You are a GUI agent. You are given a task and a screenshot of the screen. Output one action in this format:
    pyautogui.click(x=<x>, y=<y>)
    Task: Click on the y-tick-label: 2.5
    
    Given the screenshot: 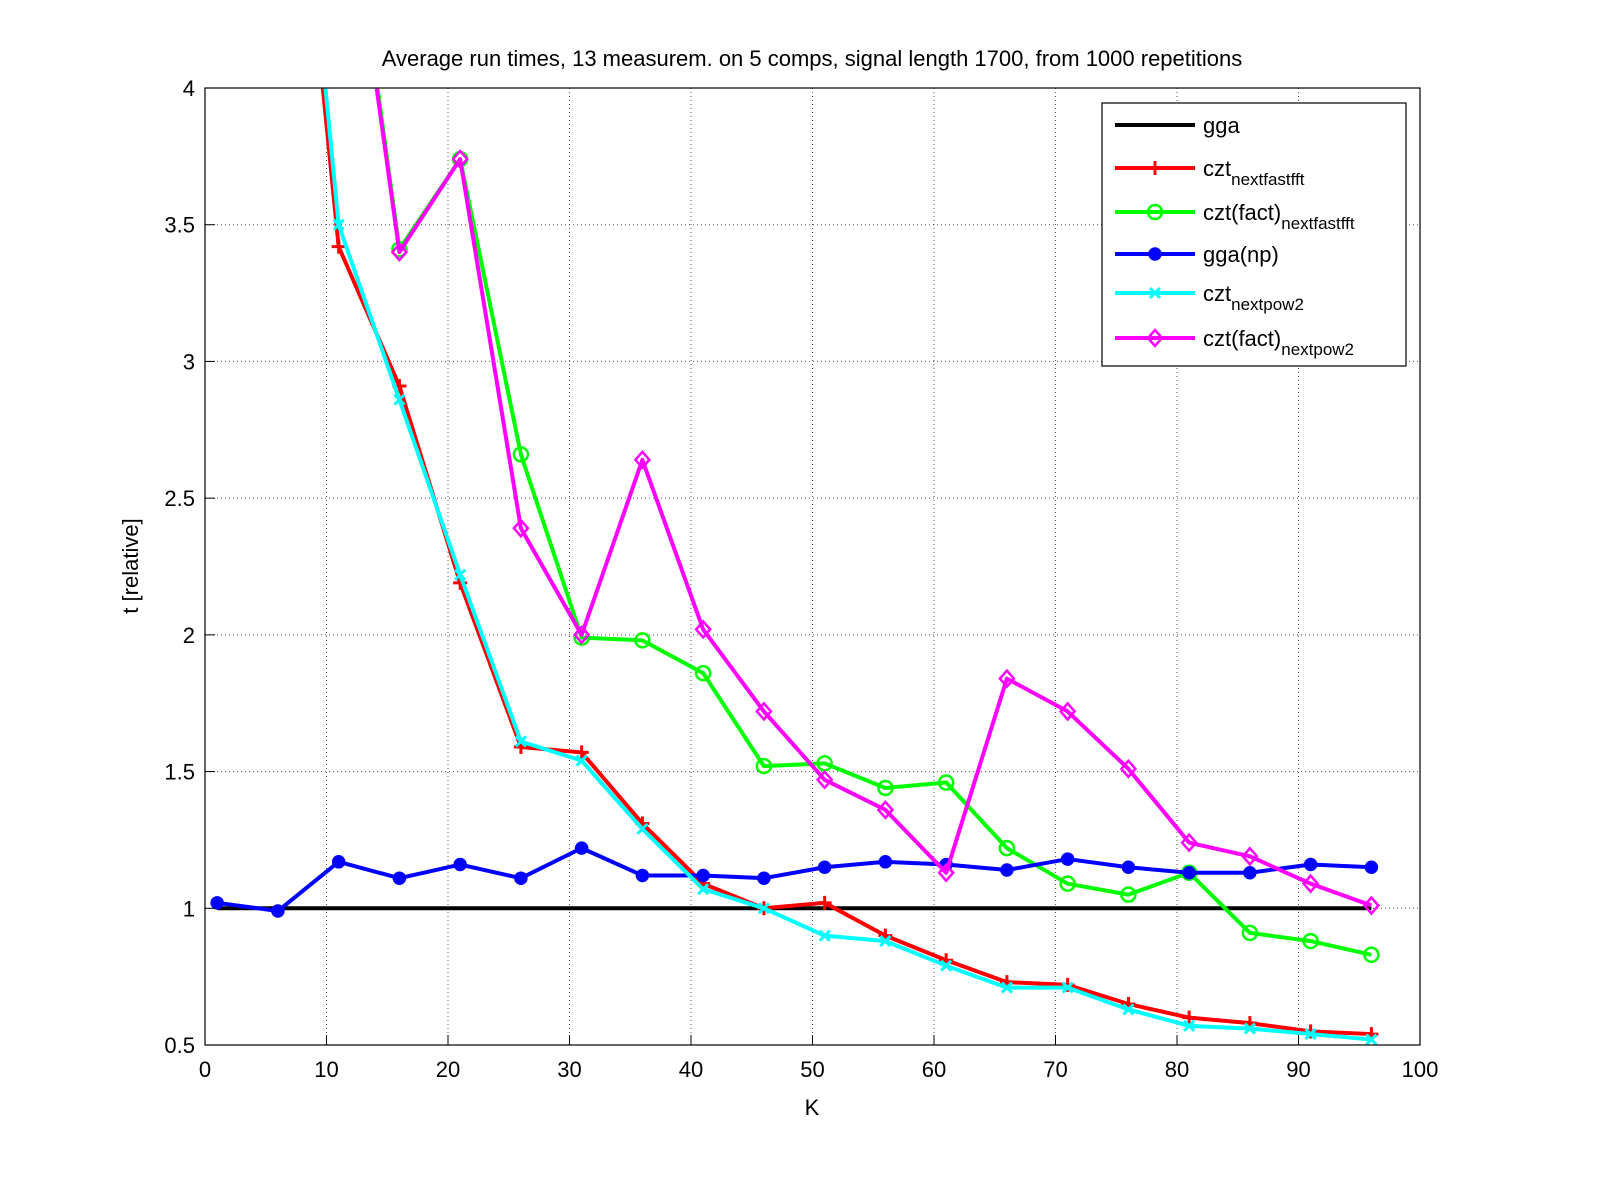 What is the action you would take?
    pyautogui.click(x=179, y=498)
    